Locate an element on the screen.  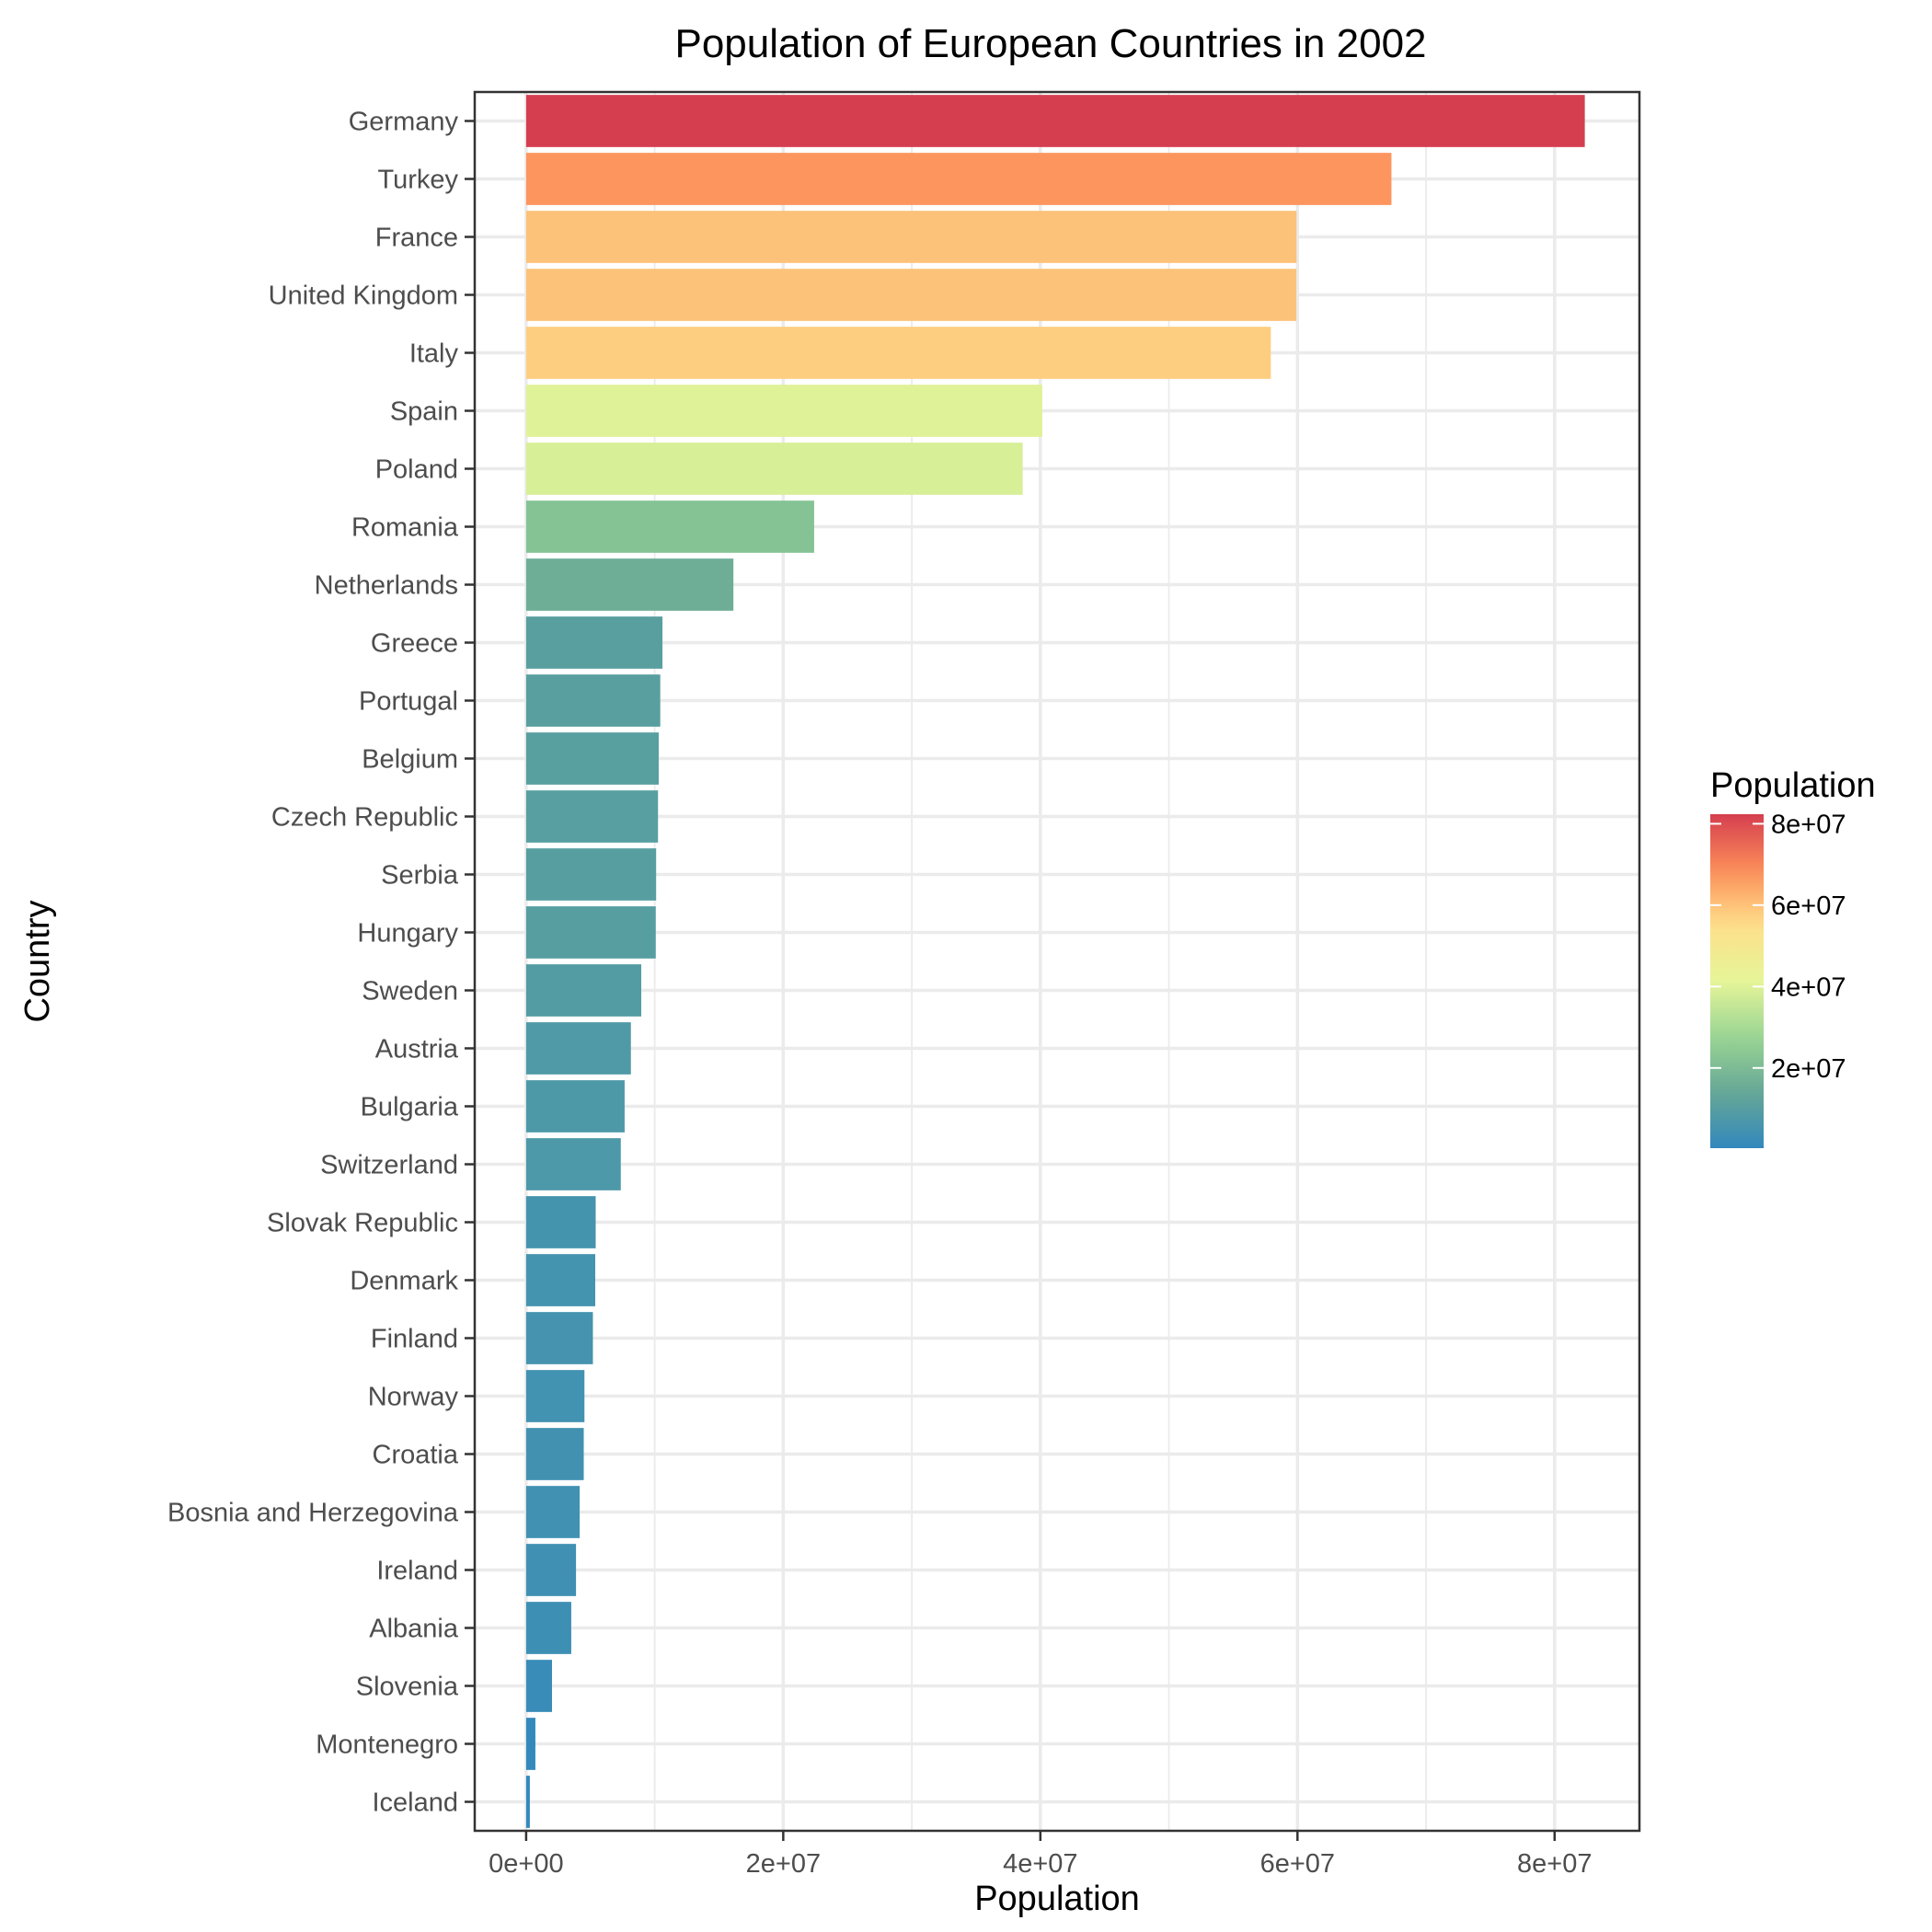
color-legend: Population 2e+07 4e+07 6e+07 8e+07 is located at coordinates (1793, 957).